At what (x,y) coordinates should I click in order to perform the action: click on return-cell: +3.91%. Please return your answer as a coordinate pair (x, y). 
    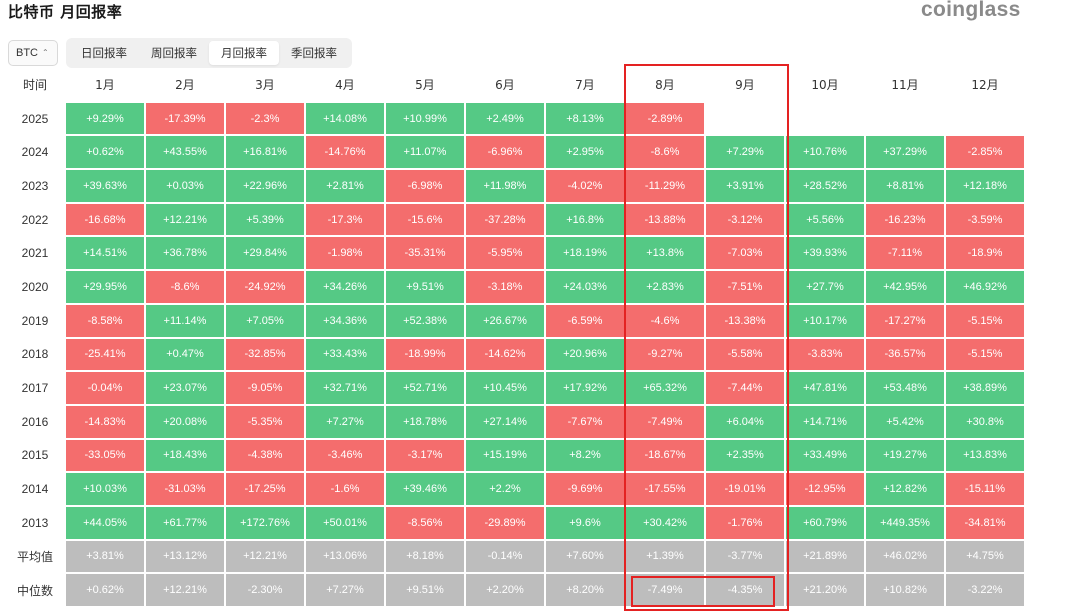
    Looking at the image, I should click on (745, 186).